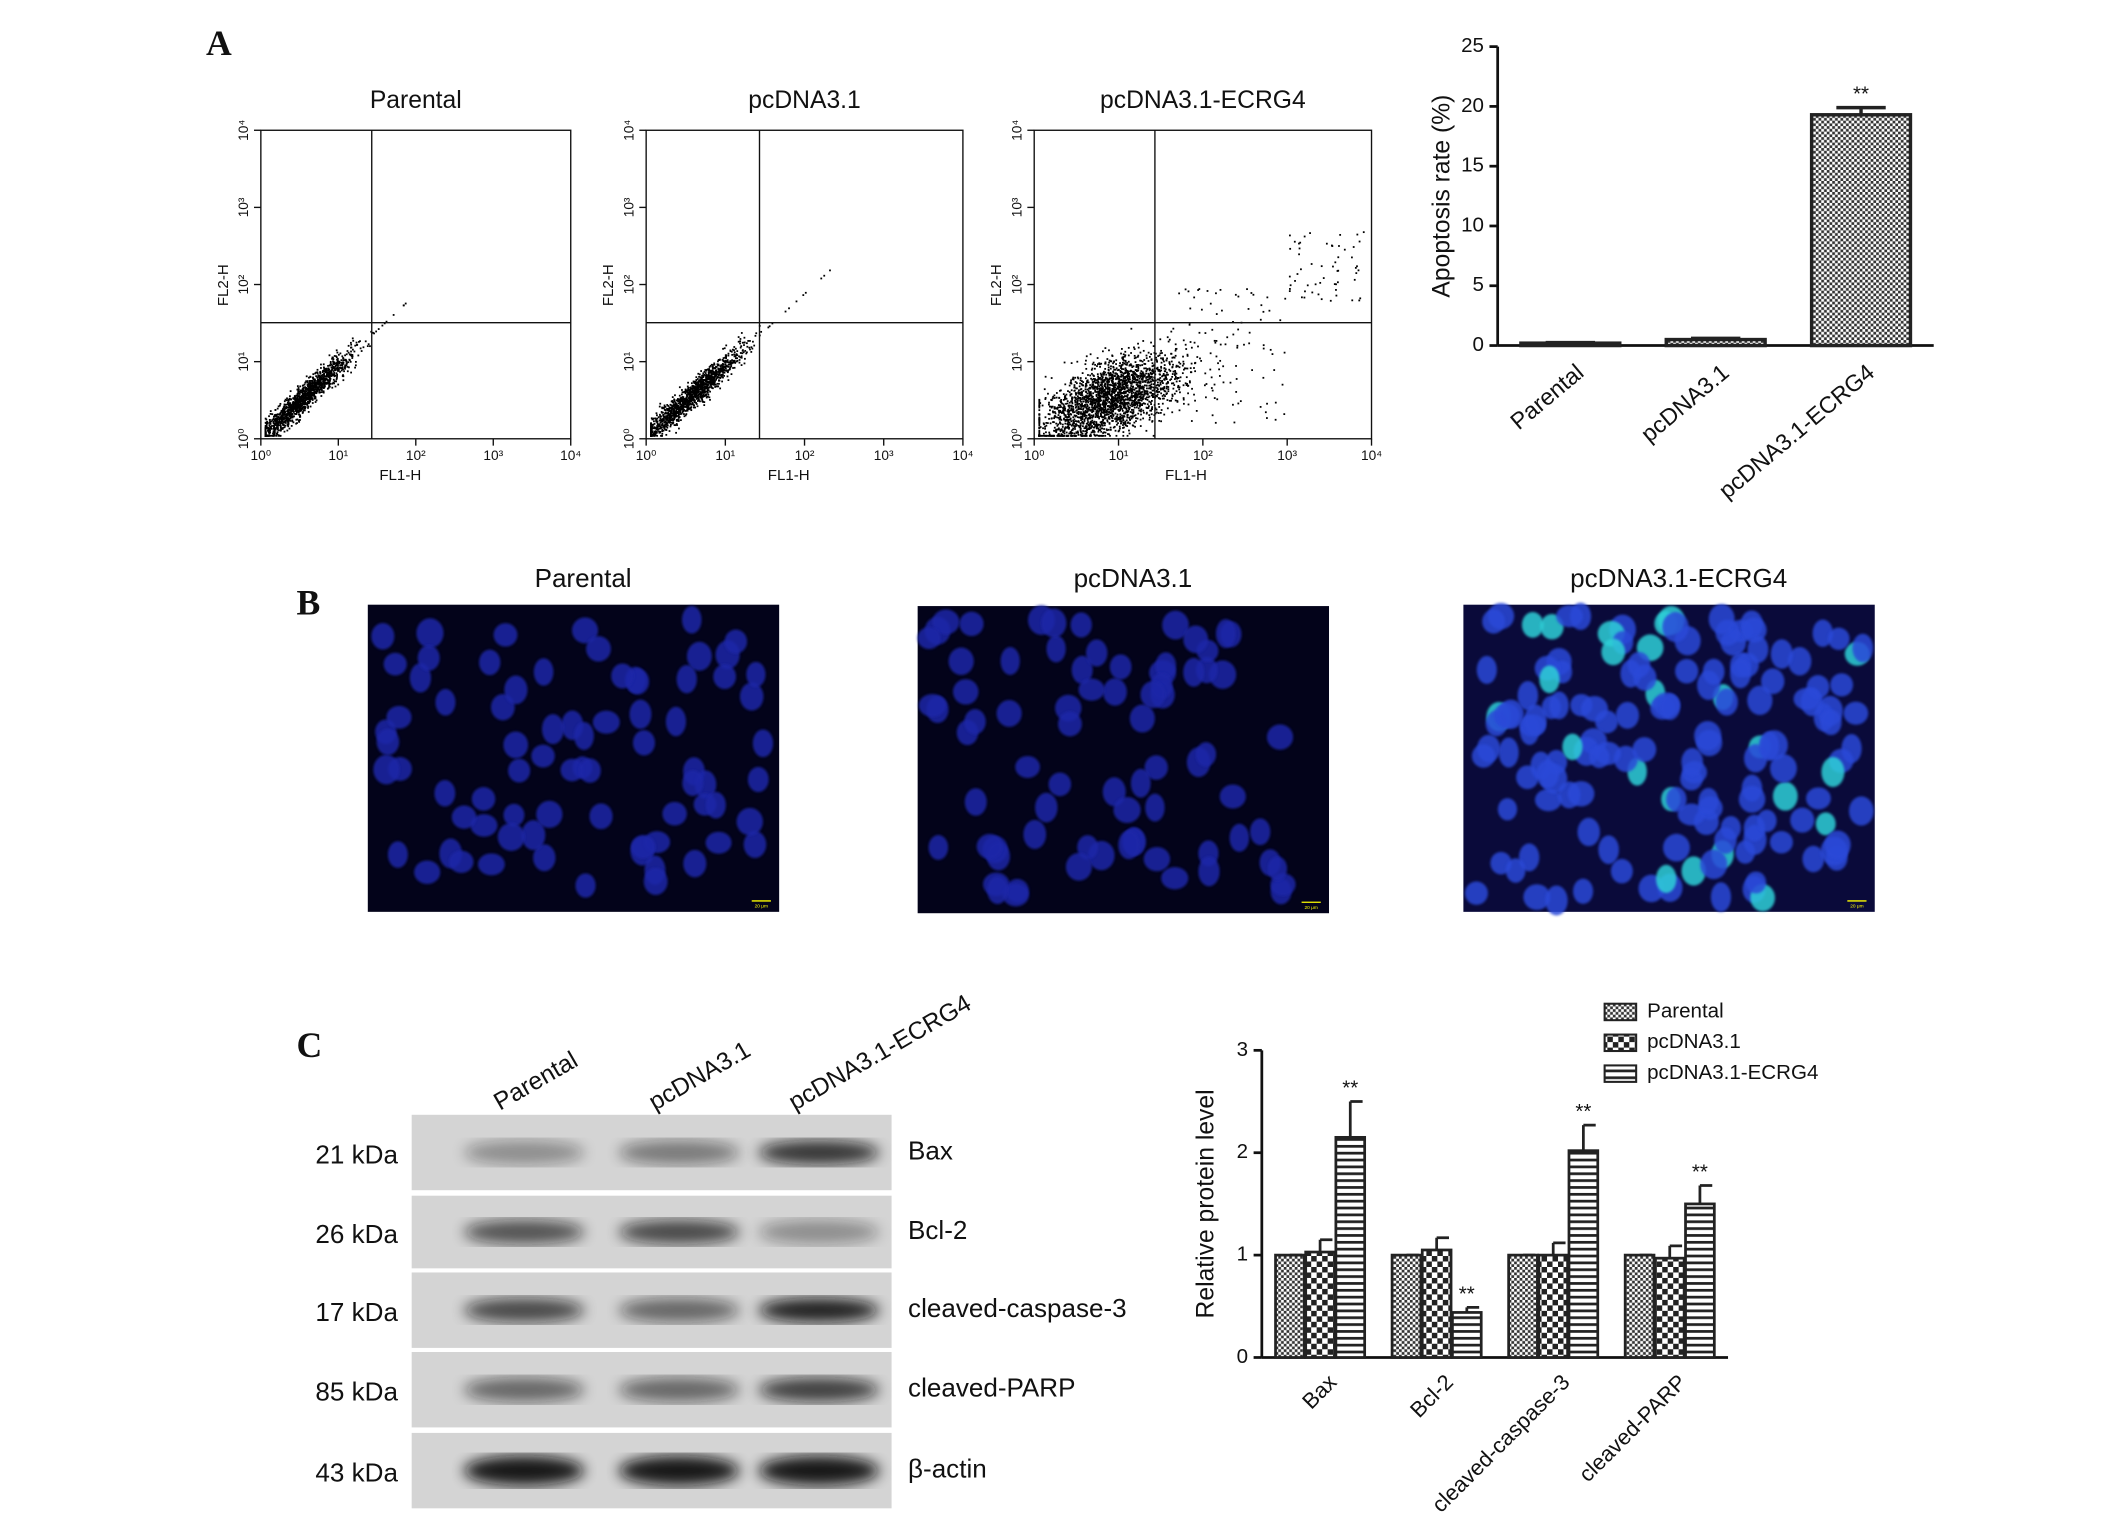  Describe the element at coordinates (243, 130) in the screenshot. I see `y-tick-label: 10⁴` at that location.